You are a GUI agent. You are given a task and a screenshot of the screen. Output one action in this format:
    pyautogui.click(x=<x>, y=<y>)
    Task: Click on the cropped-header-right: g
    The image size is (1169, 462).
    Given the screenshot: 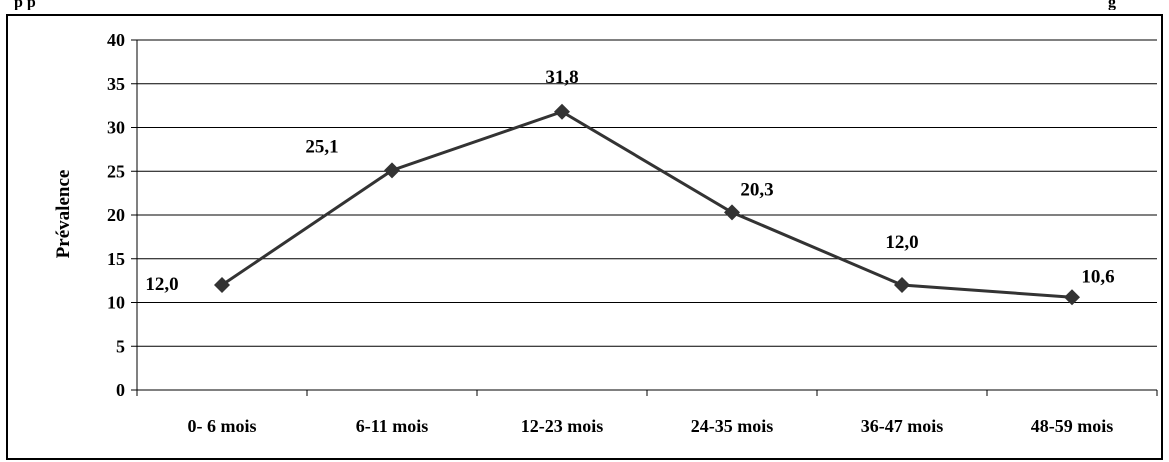 What is the action you would take?
    pyautogui.click(x=1112, y=5)
    